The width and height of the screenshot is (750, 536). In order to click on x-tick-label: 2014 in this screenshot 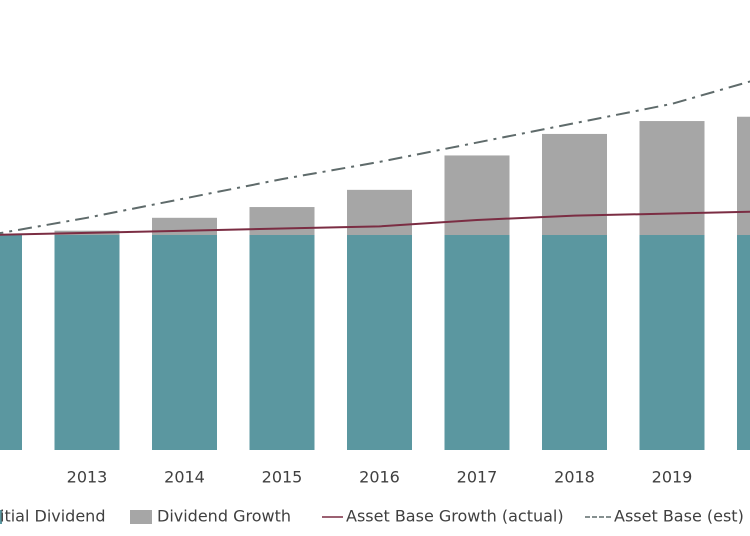, I will do `click(184, 477)`.